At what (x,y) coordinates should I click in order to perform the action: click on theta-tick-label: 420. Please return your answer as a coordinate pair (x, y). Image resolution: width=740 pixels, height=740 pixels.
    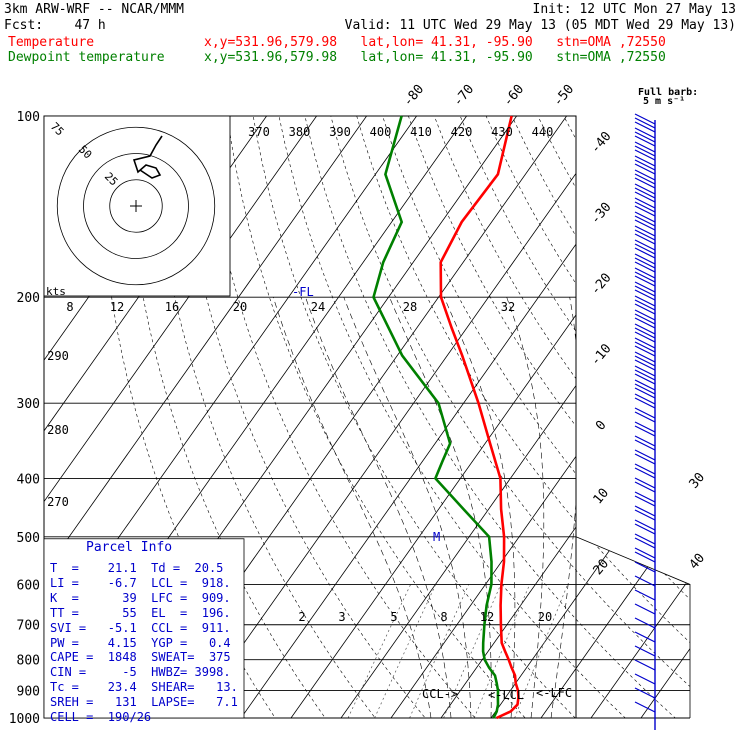
    Looking at the image, I should click on (462, 132).